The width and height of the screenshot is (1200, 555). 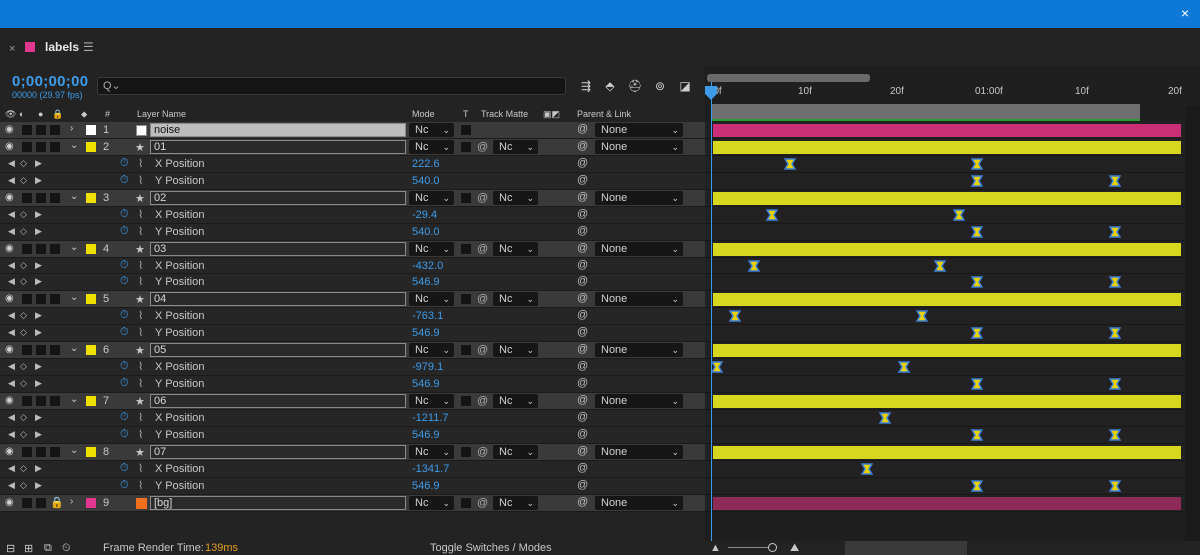 I want to click on parent-pickwhip-icon: @, so click(x=583, y=196).